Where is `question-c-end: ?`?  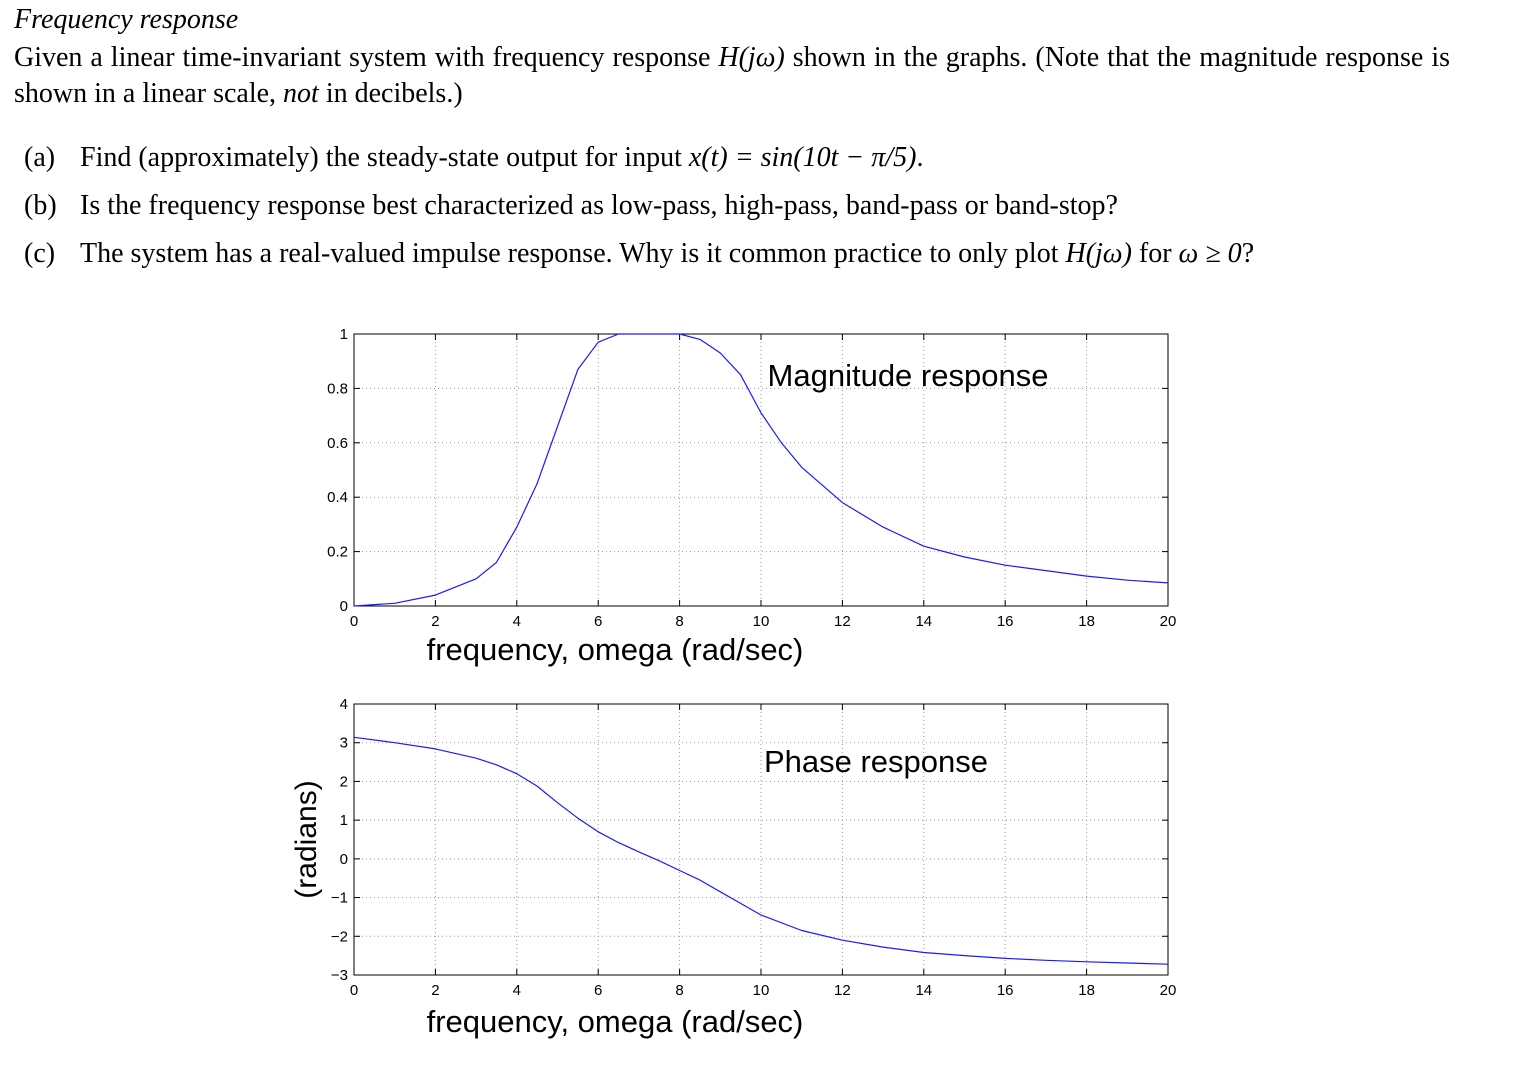 question-c-end: ? is located at coordinates (1248, 253).